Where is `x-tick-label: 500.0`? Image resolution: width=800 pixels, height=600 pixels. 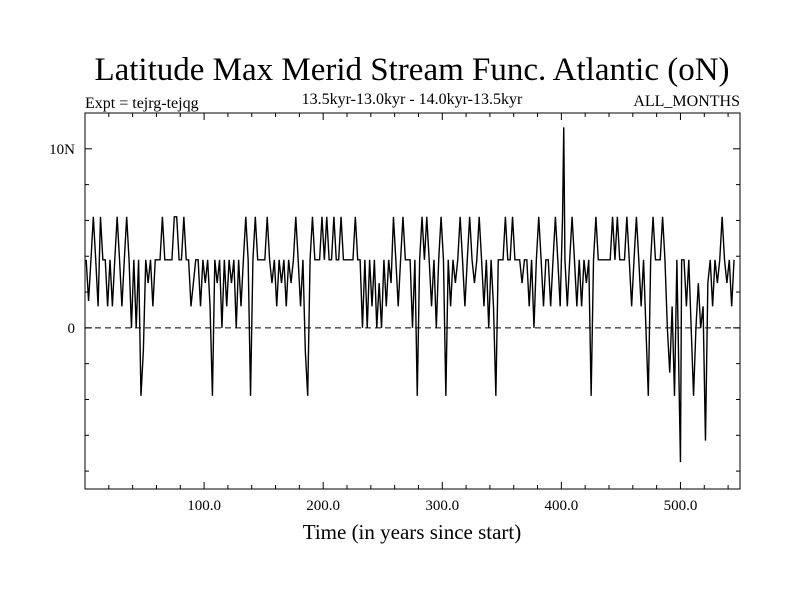
x-tick-label: 500.0 is located at coordinates (681, 506).